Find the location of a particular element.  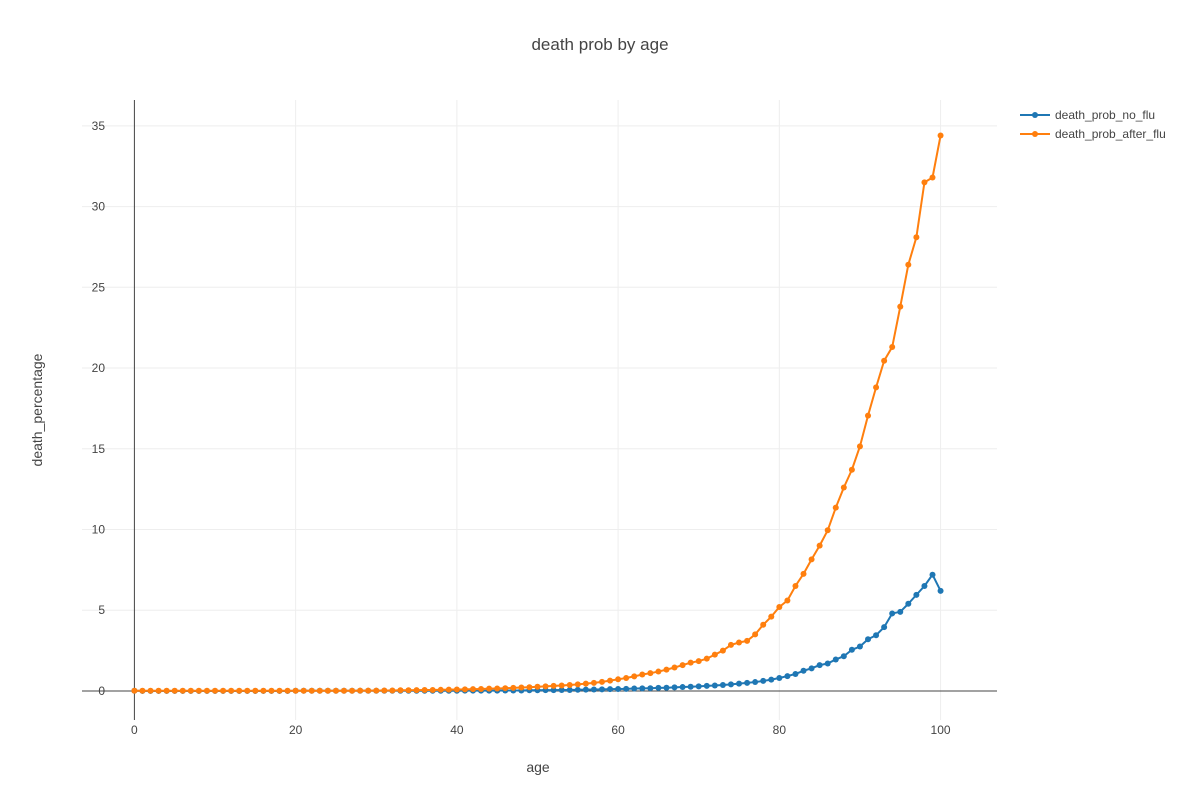

series-death_prob_no_flu is located at coordinates (537, 632).